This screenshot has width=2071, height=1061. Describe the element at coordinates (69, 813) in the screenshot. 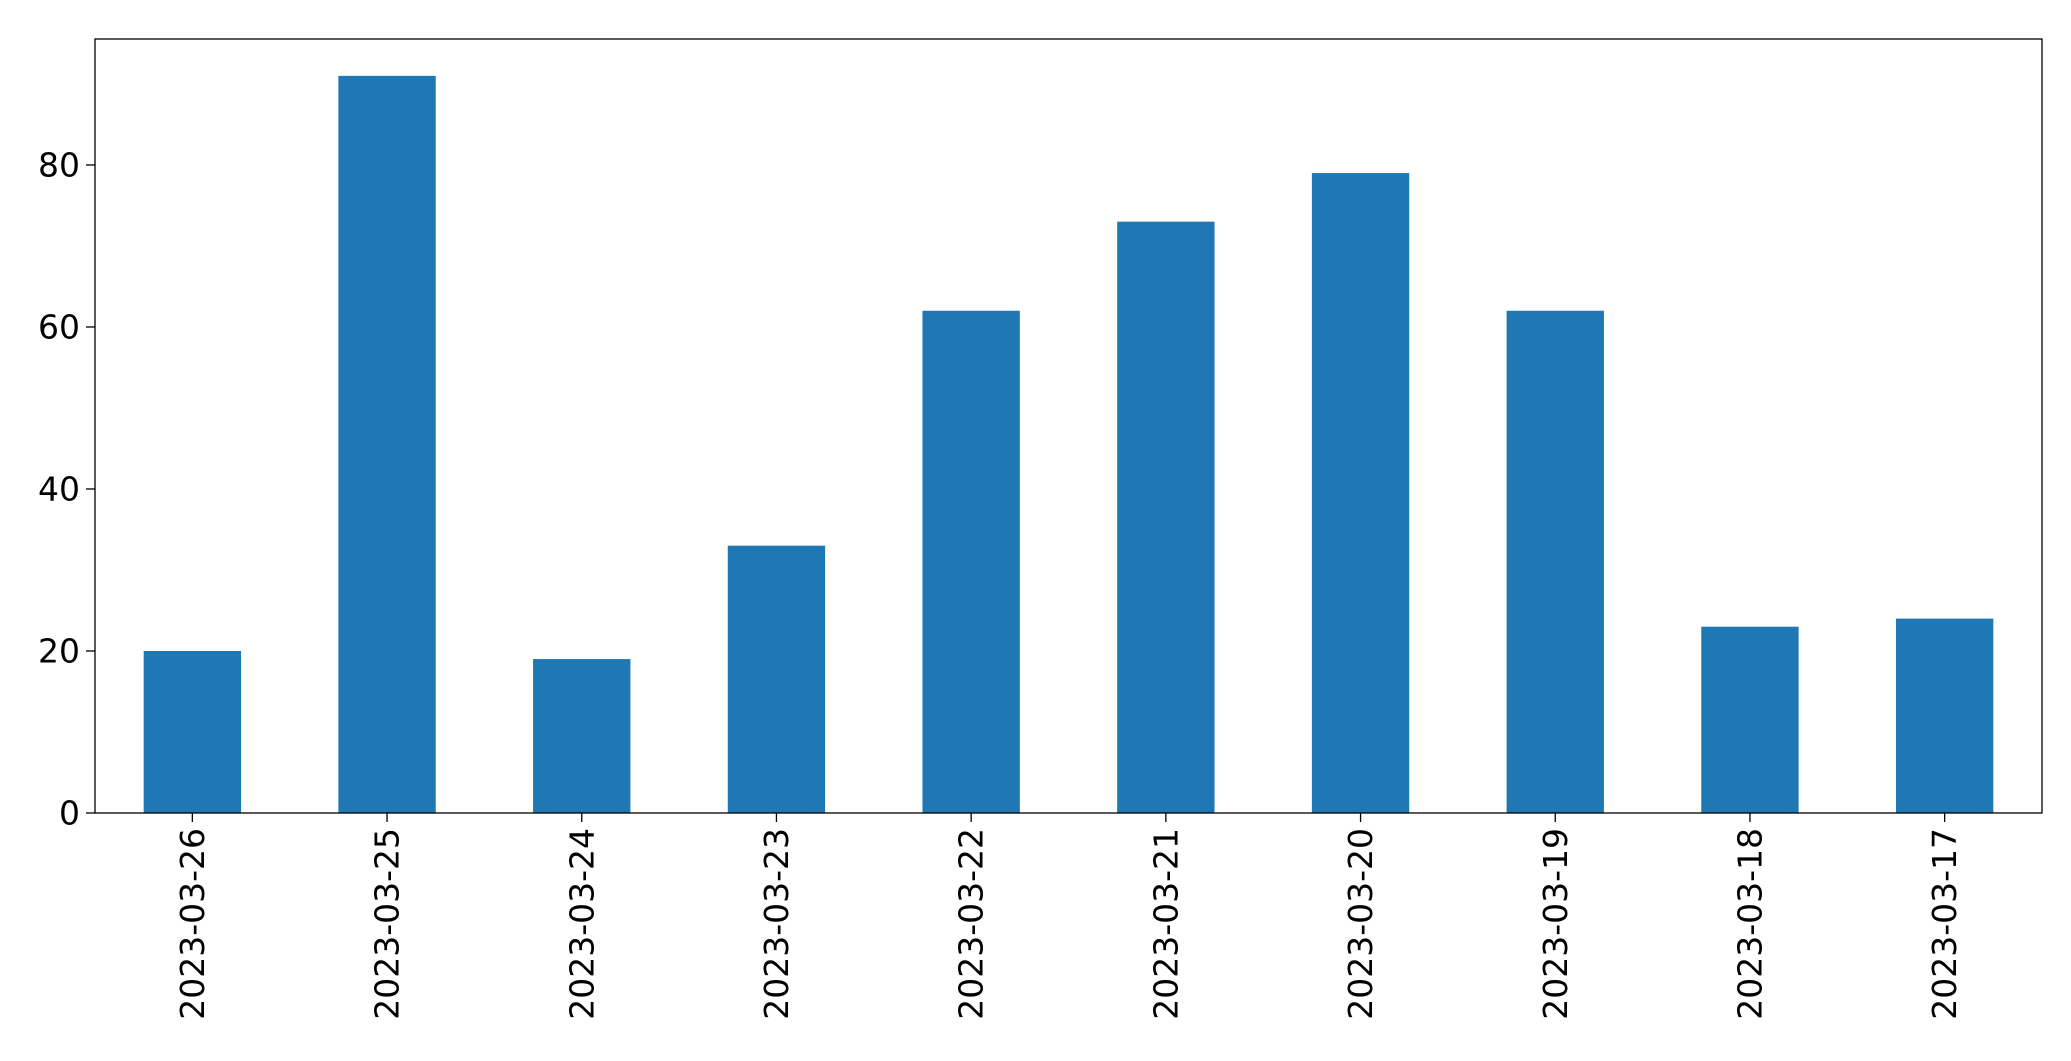

I see `y-tick-label: 0` at that location.